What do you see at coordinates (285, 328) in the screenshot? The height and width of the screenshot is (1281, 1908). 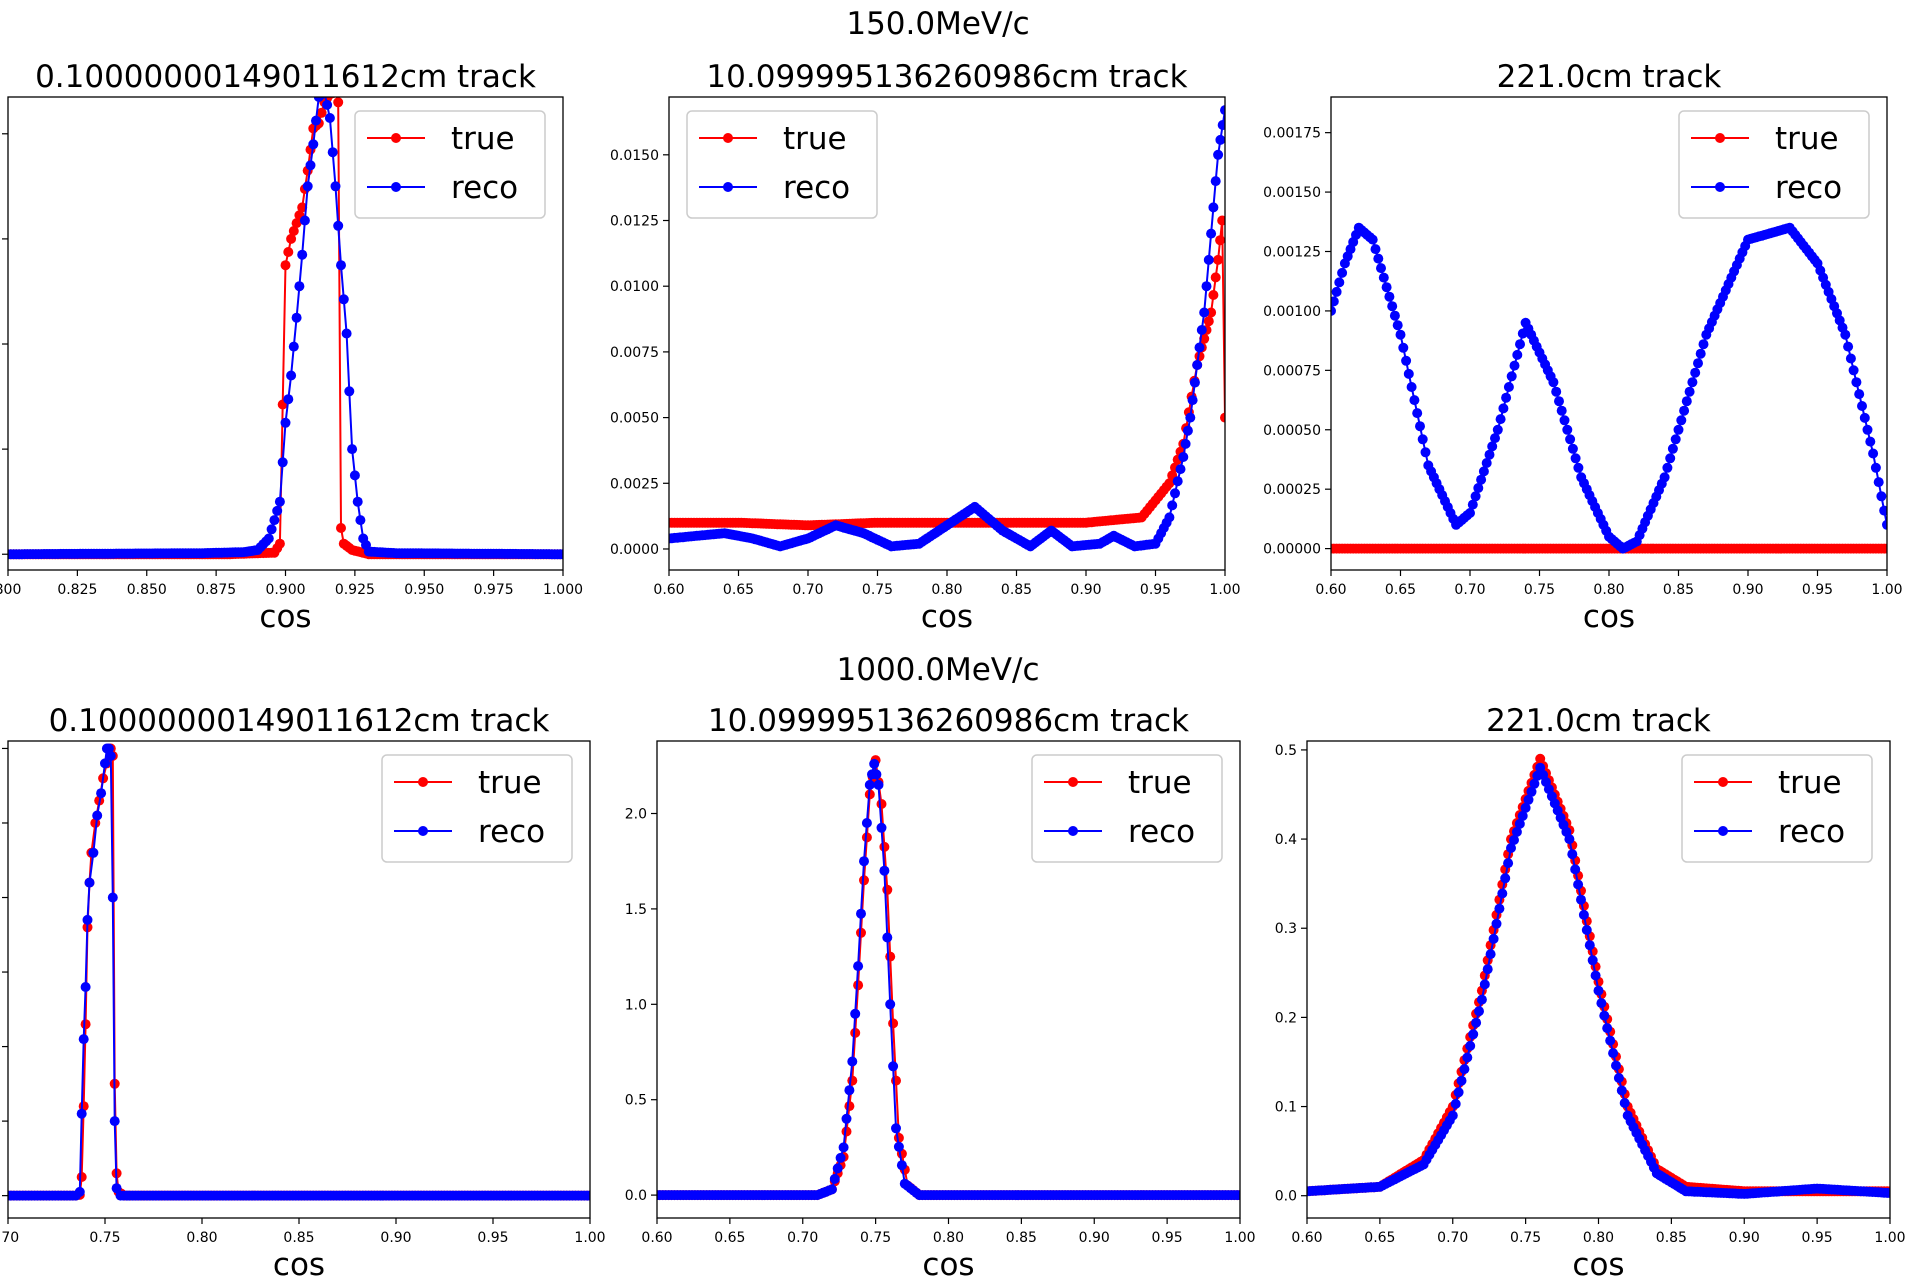 I see `plot-area` at bounding box center [285, 328].